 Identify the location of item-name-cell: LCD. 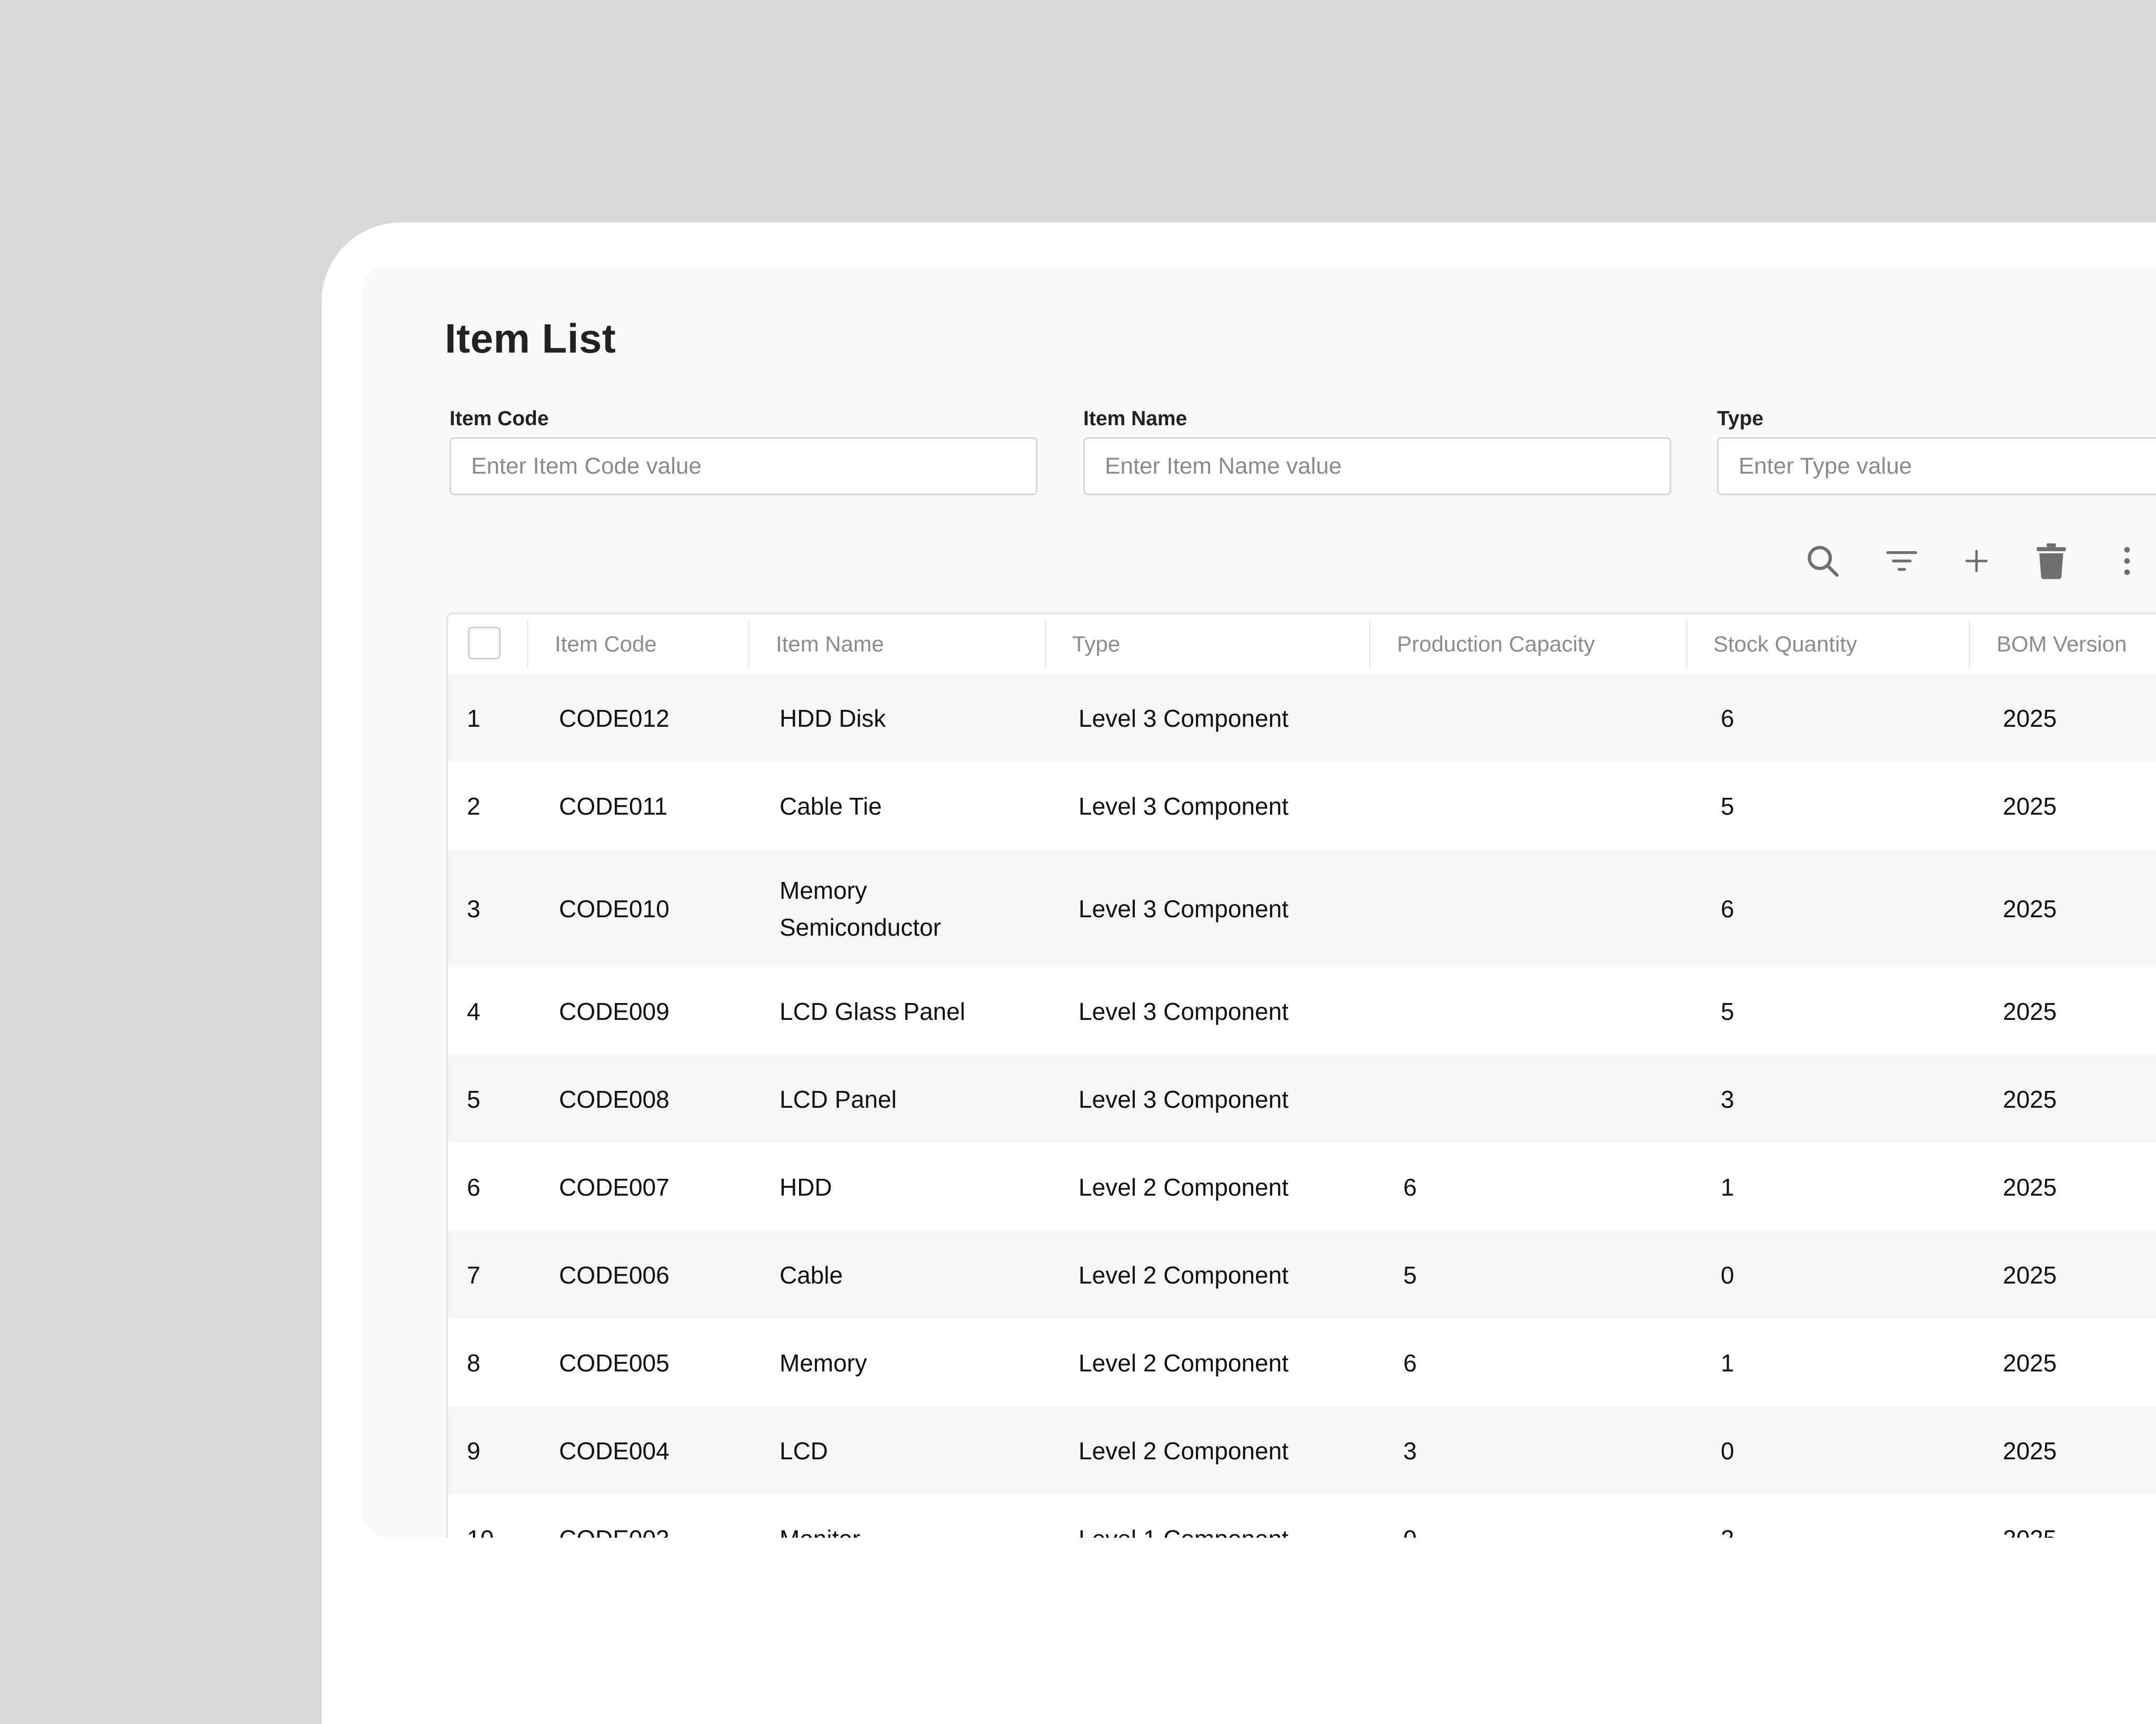
(804, 1451).